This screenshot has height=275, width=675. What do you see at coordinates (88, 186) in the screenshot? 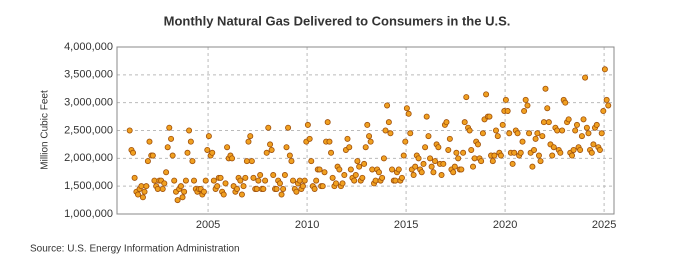
I see `y-tick-label: 1,500,000` at bounding box center [88, 186].